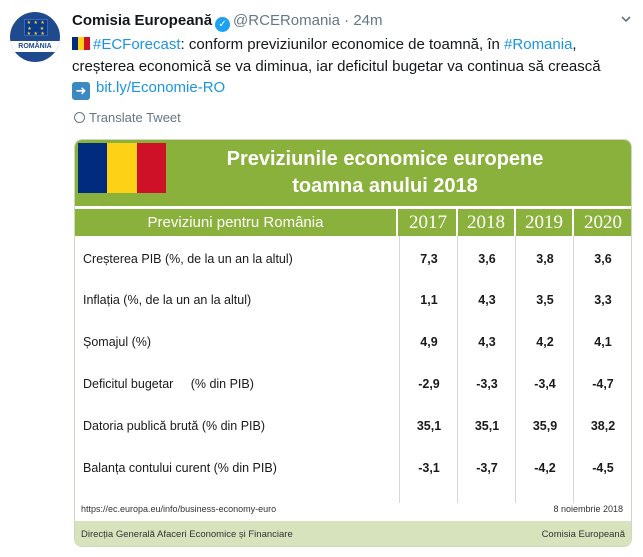 This screenshot has height=557, width=643. Describe the element at coordinates (603, 384) in the screenshot. I see `row-value: -4,7` at that location.